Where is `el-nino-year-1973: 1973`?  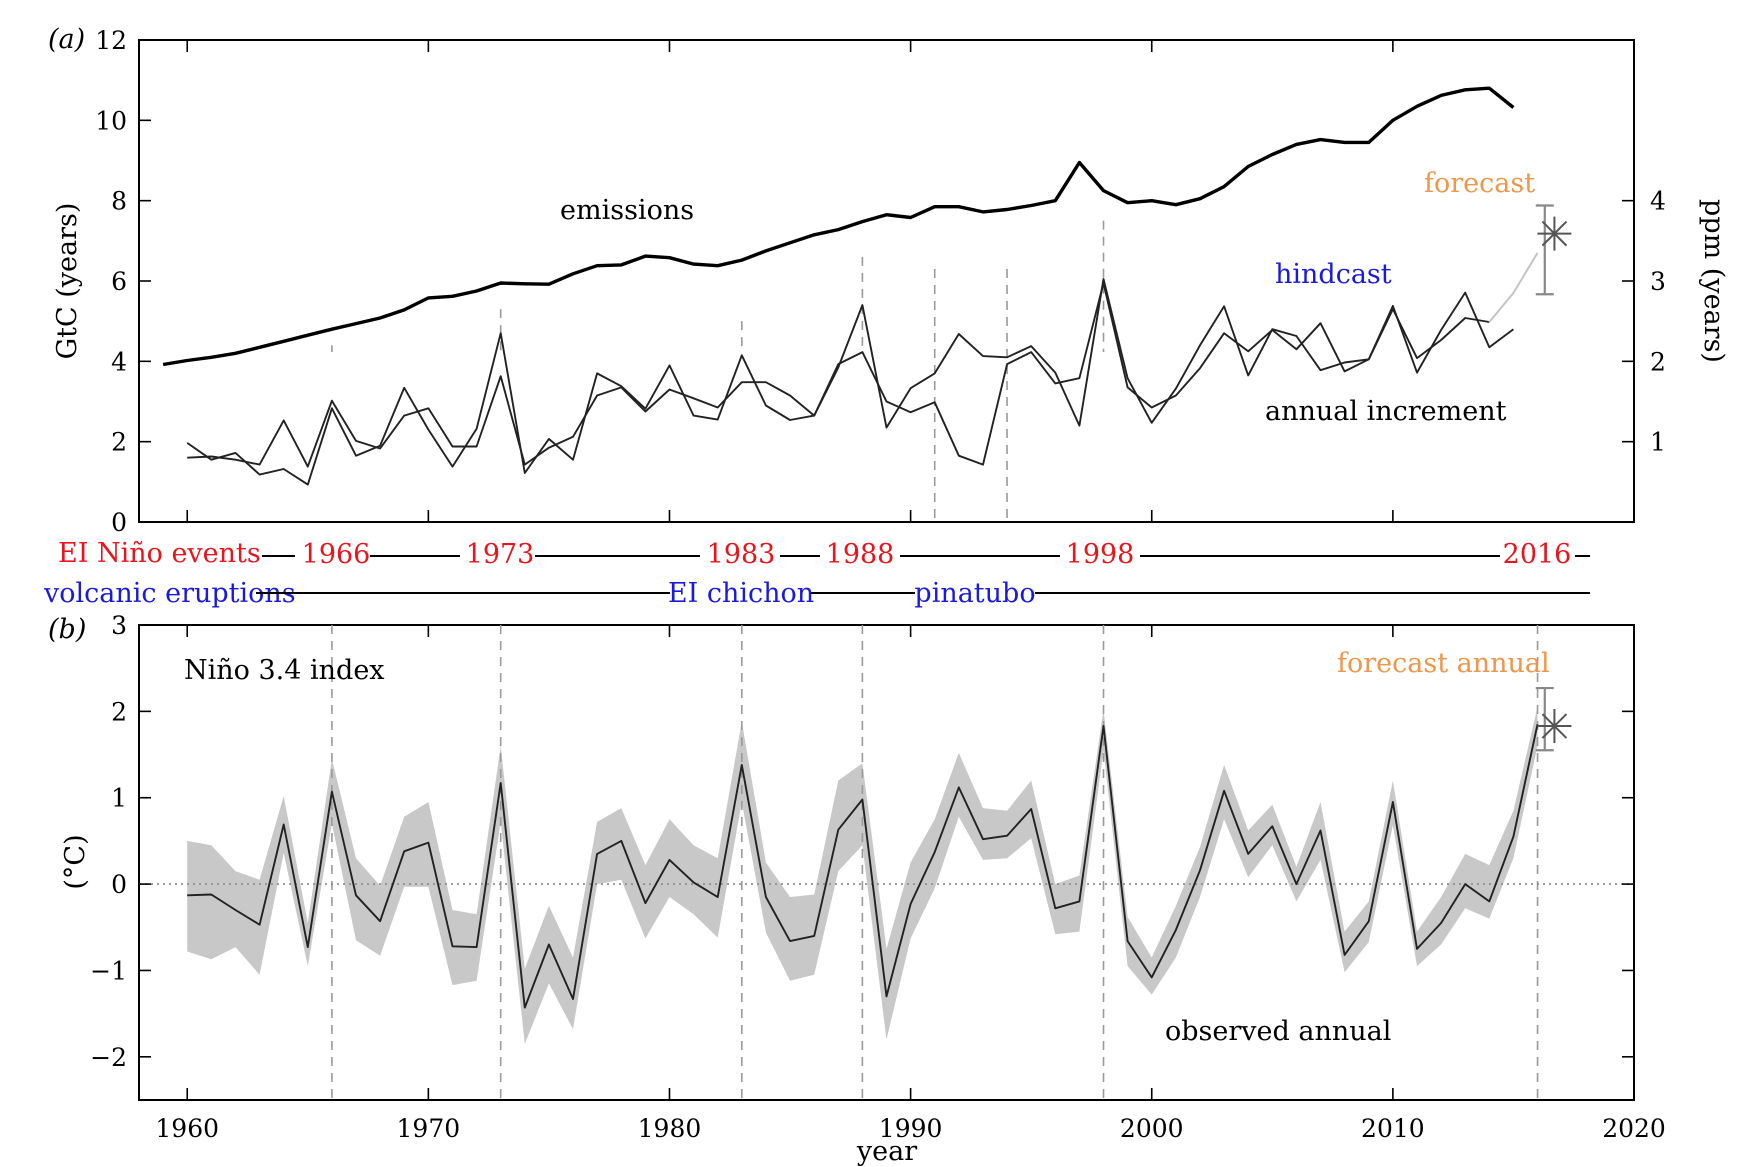
el-nino-year-1973: 1973 is located at coordinates (500, 554).